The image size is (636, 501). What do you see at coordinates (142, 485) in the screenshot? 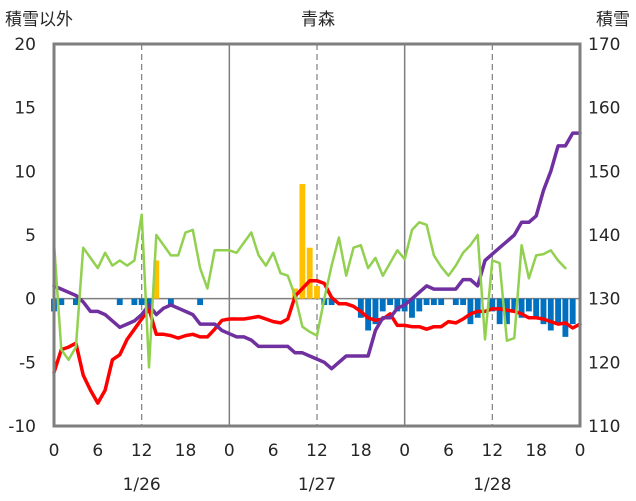
I see `date-label: 1/26` at bounding box center [142, 485].